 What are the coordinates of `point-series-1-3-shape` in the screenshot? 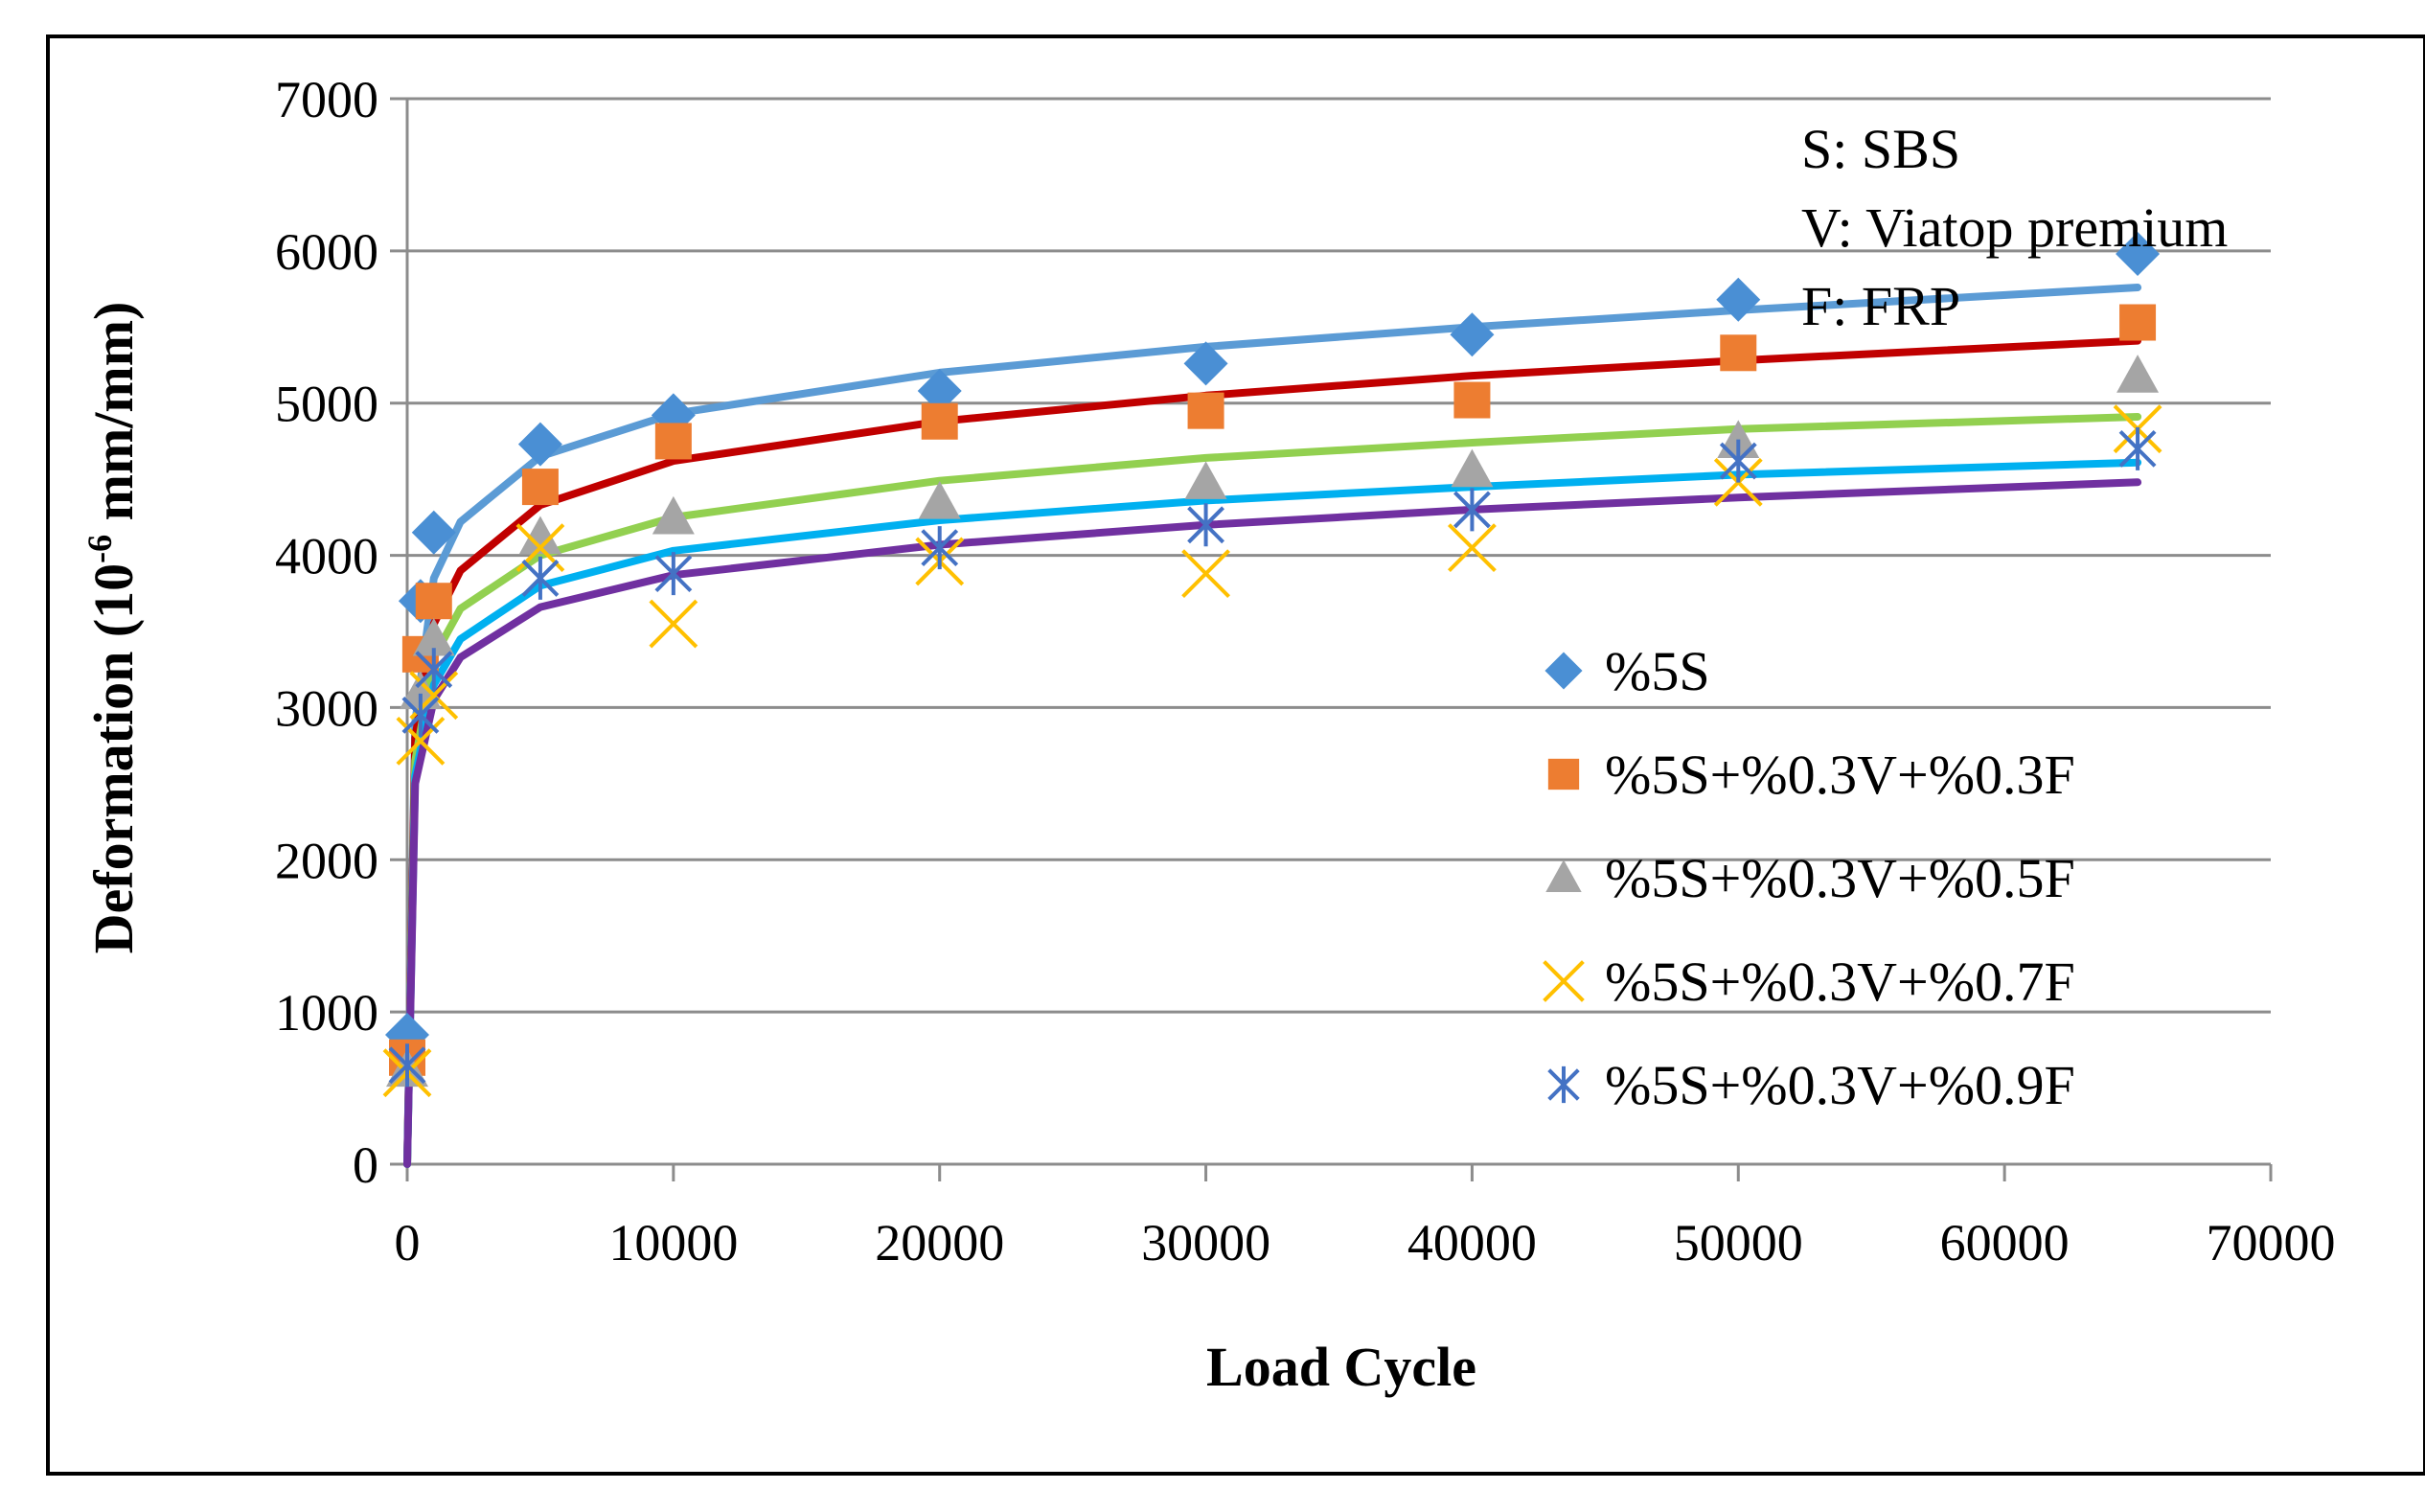 It's located at (540, 487).